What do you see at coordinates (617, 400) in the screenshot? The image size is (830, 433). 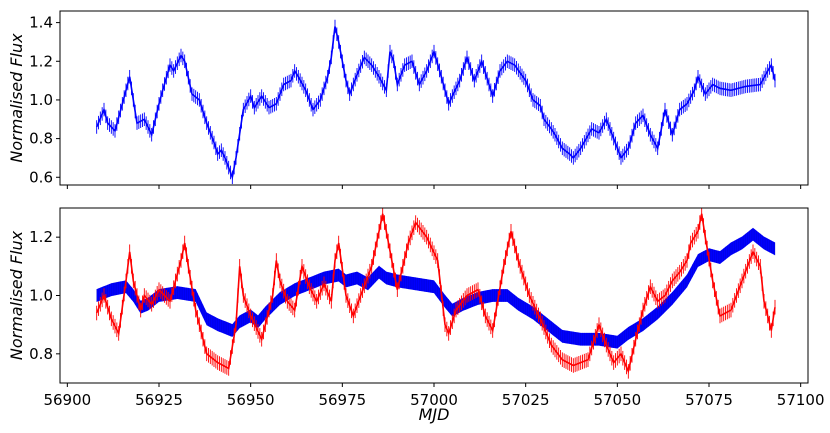 I see `x-tick-label: 57050` at bounding box center [617, 400].